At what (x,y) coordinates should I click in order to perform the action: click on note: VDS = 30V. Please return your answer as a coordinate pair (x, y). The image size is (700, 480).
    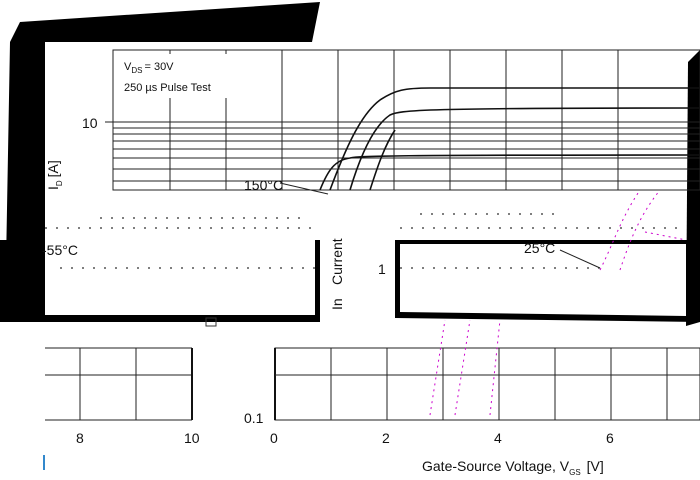
    Looking at the image, I should click on (149, 68).